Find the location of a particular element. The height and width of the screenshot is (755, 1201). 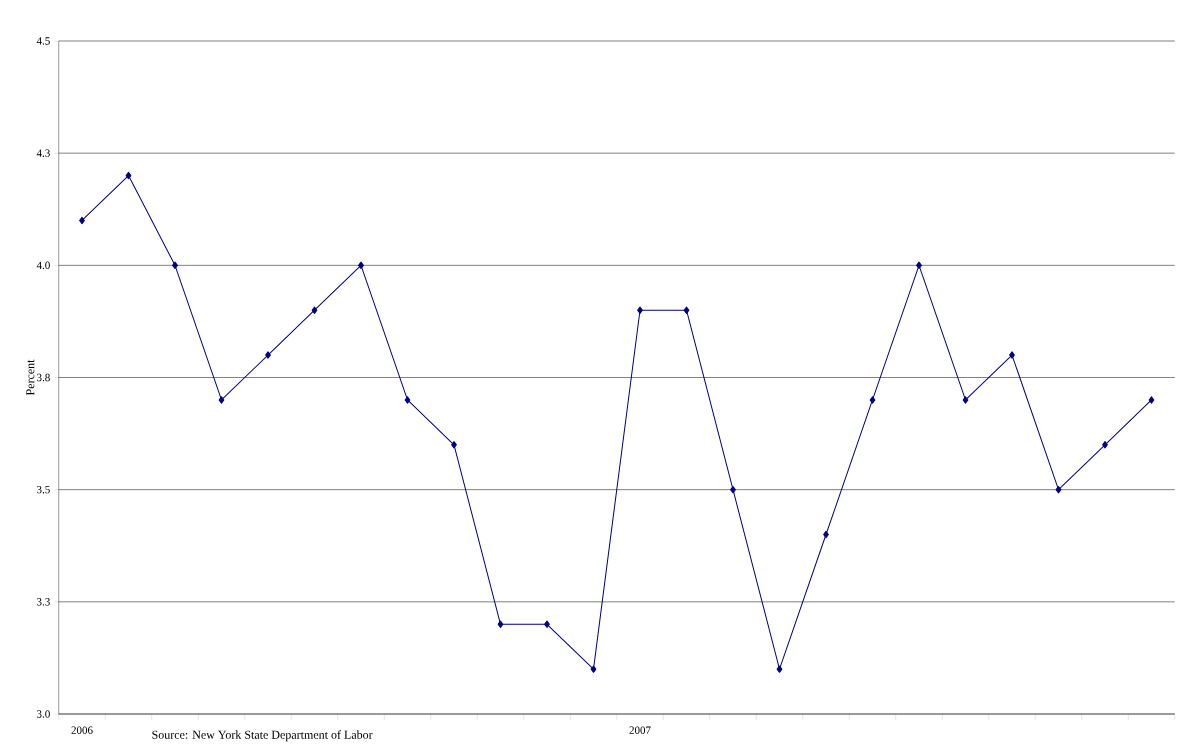

y-axis-title: Percent is located at coordinates (30, 377).